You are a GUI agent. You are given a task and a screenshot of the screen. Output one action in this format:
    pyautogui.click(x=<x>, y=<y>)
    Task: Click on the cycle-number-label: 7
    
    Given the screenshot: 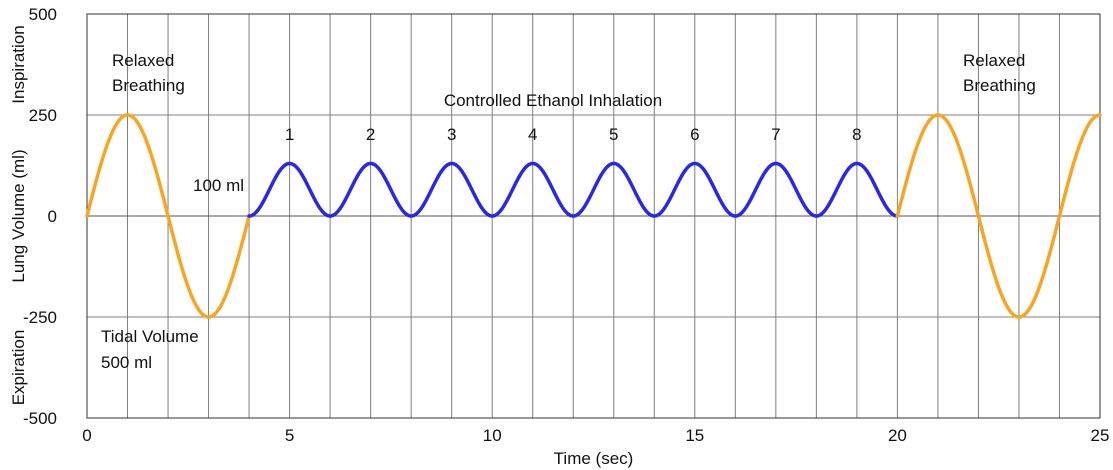 What is the action you would take?
    pyautogui.click(x=775, y=134)
    